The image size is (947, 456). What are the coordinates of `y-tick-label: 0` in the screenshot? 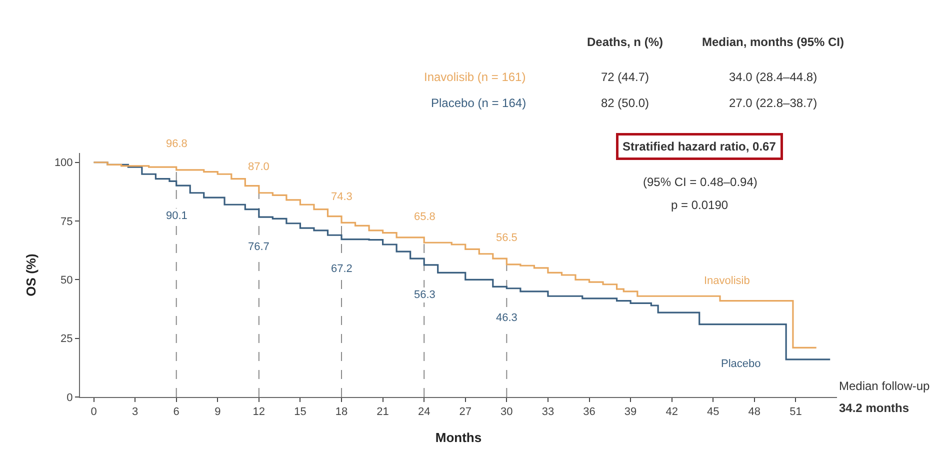 It's located at (69, 398).